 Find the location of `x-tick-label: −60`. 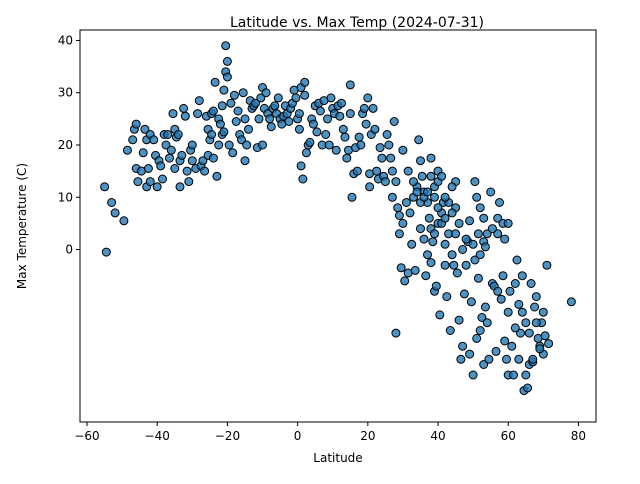

x-tick-label: −60 is located at coordinates (86, 436).